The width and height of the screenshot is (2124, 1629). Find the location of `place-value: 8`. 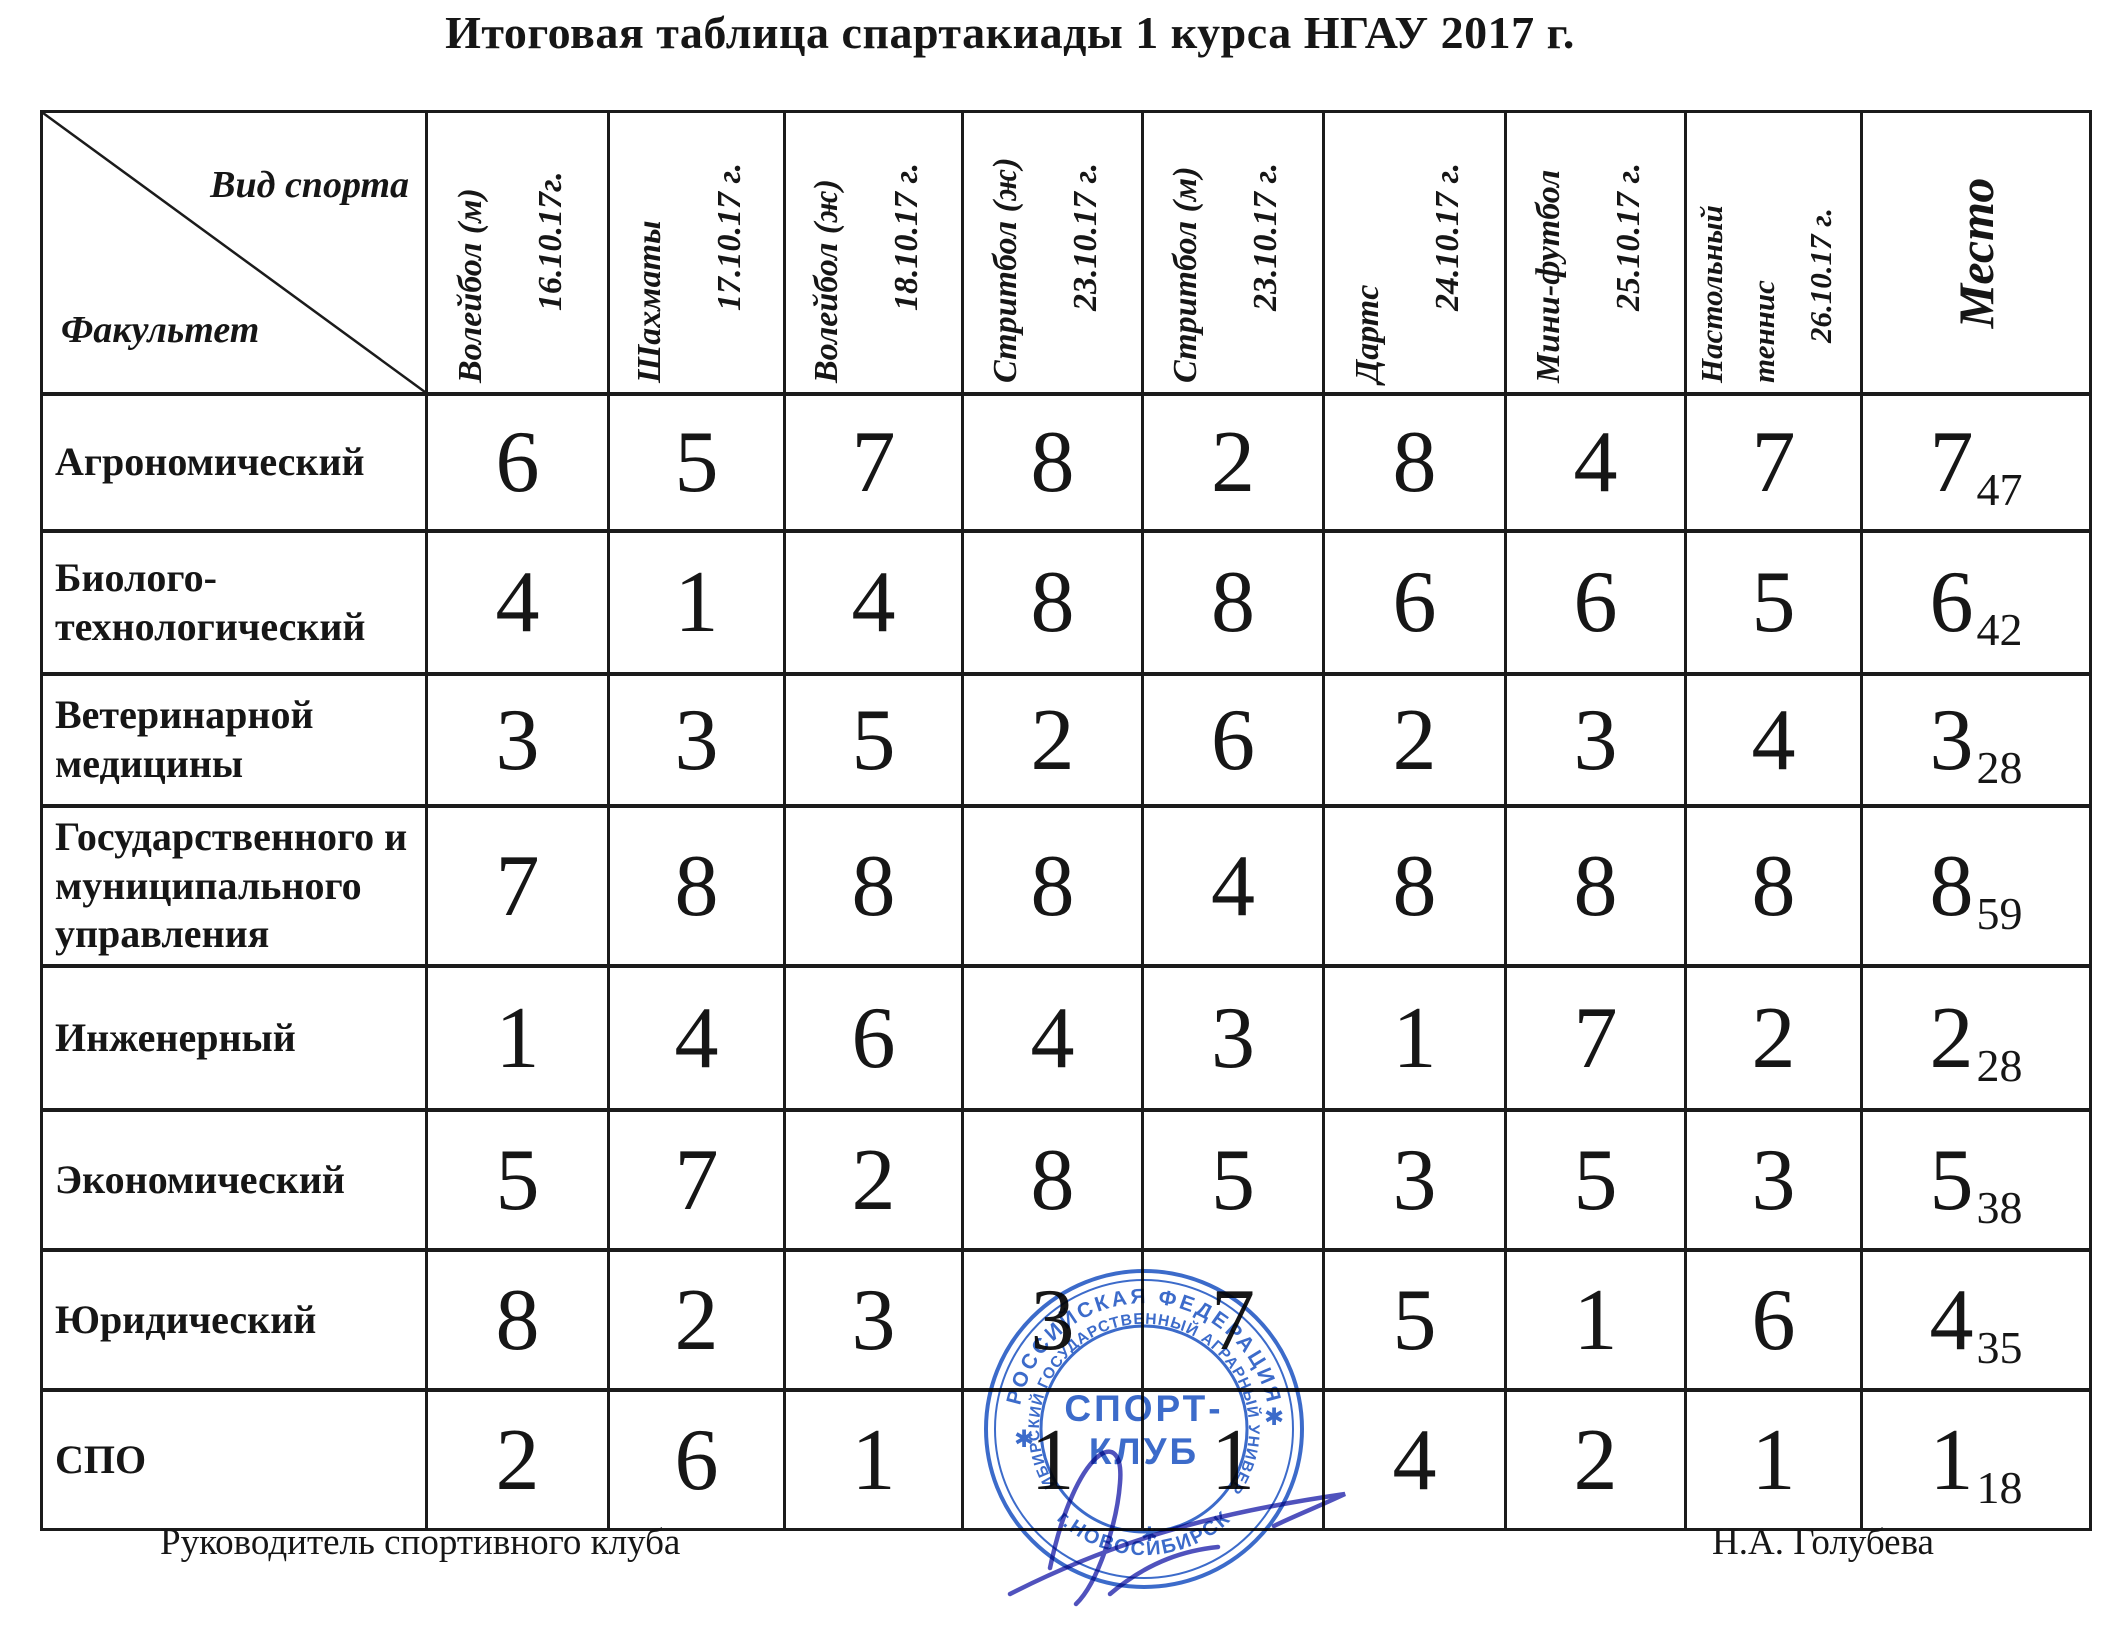

place-value: 8 is located at coordinates (1951, 886).